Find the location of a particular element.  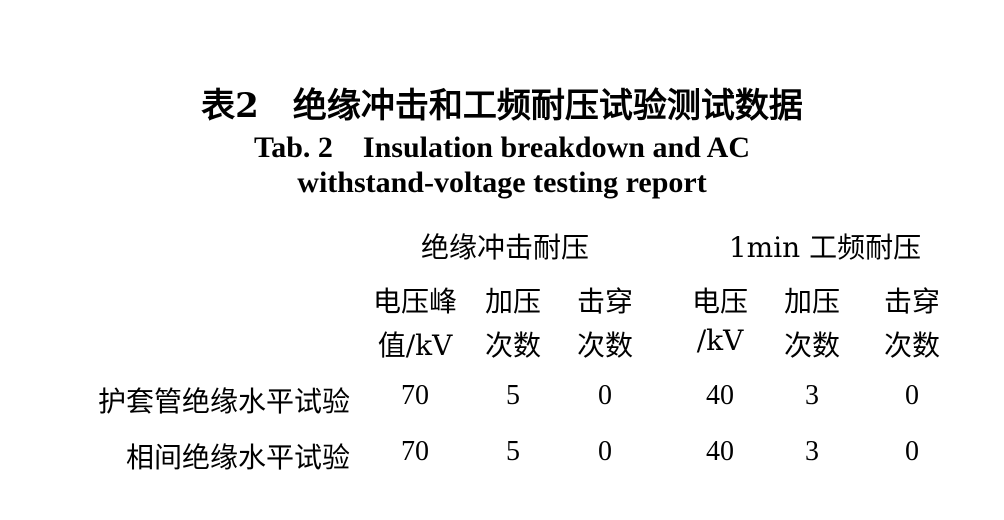

column-header-unit: 值/kV is located at coordinates (415, 345).